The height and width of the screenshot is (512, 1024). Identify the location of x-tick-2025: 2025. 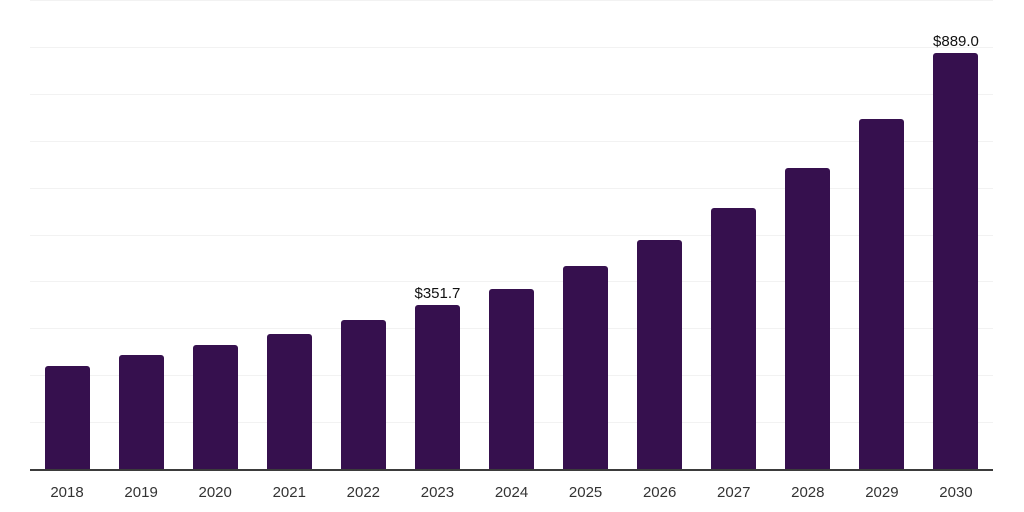
(585, 492).